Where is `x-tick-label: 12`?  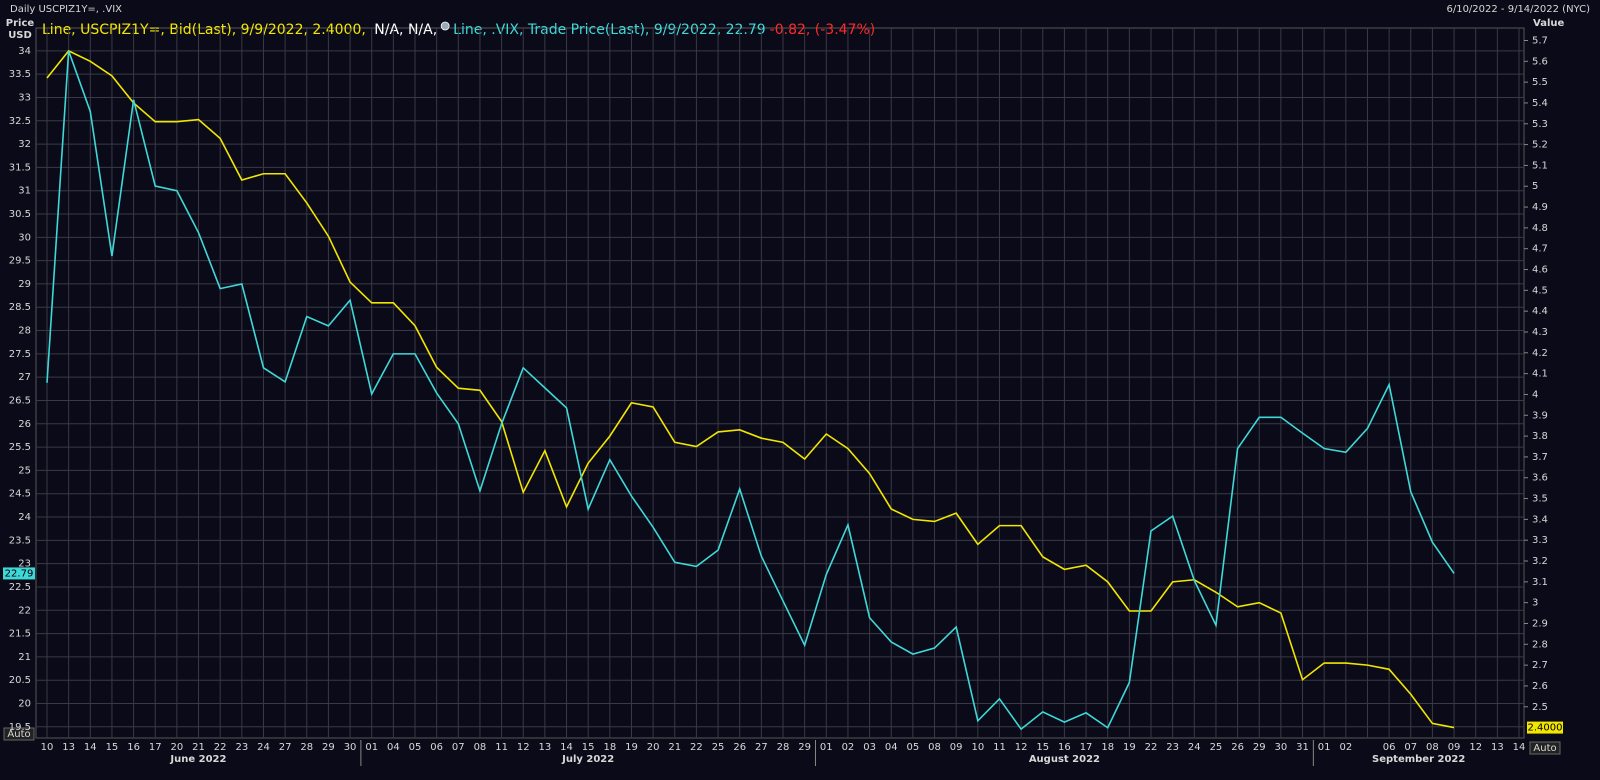
x-tick-label: 12 is located at coordinates (1475, 747).